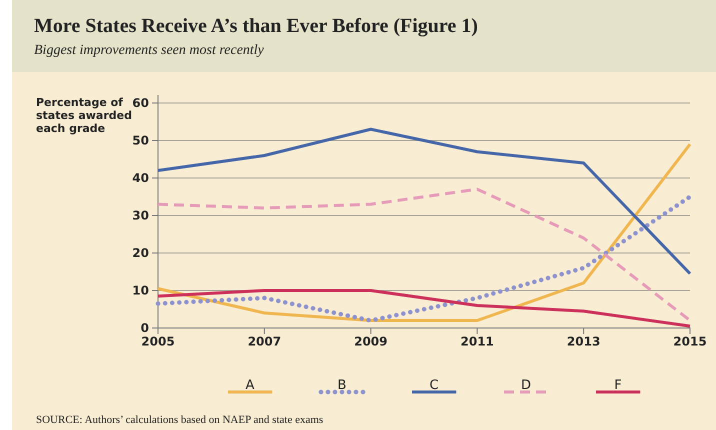 The height and width of the screenshot is (430, 716). I want to click on source-note: SOURCE: Authors’ calculations based on NAEP and state exams, so click(180, 420).